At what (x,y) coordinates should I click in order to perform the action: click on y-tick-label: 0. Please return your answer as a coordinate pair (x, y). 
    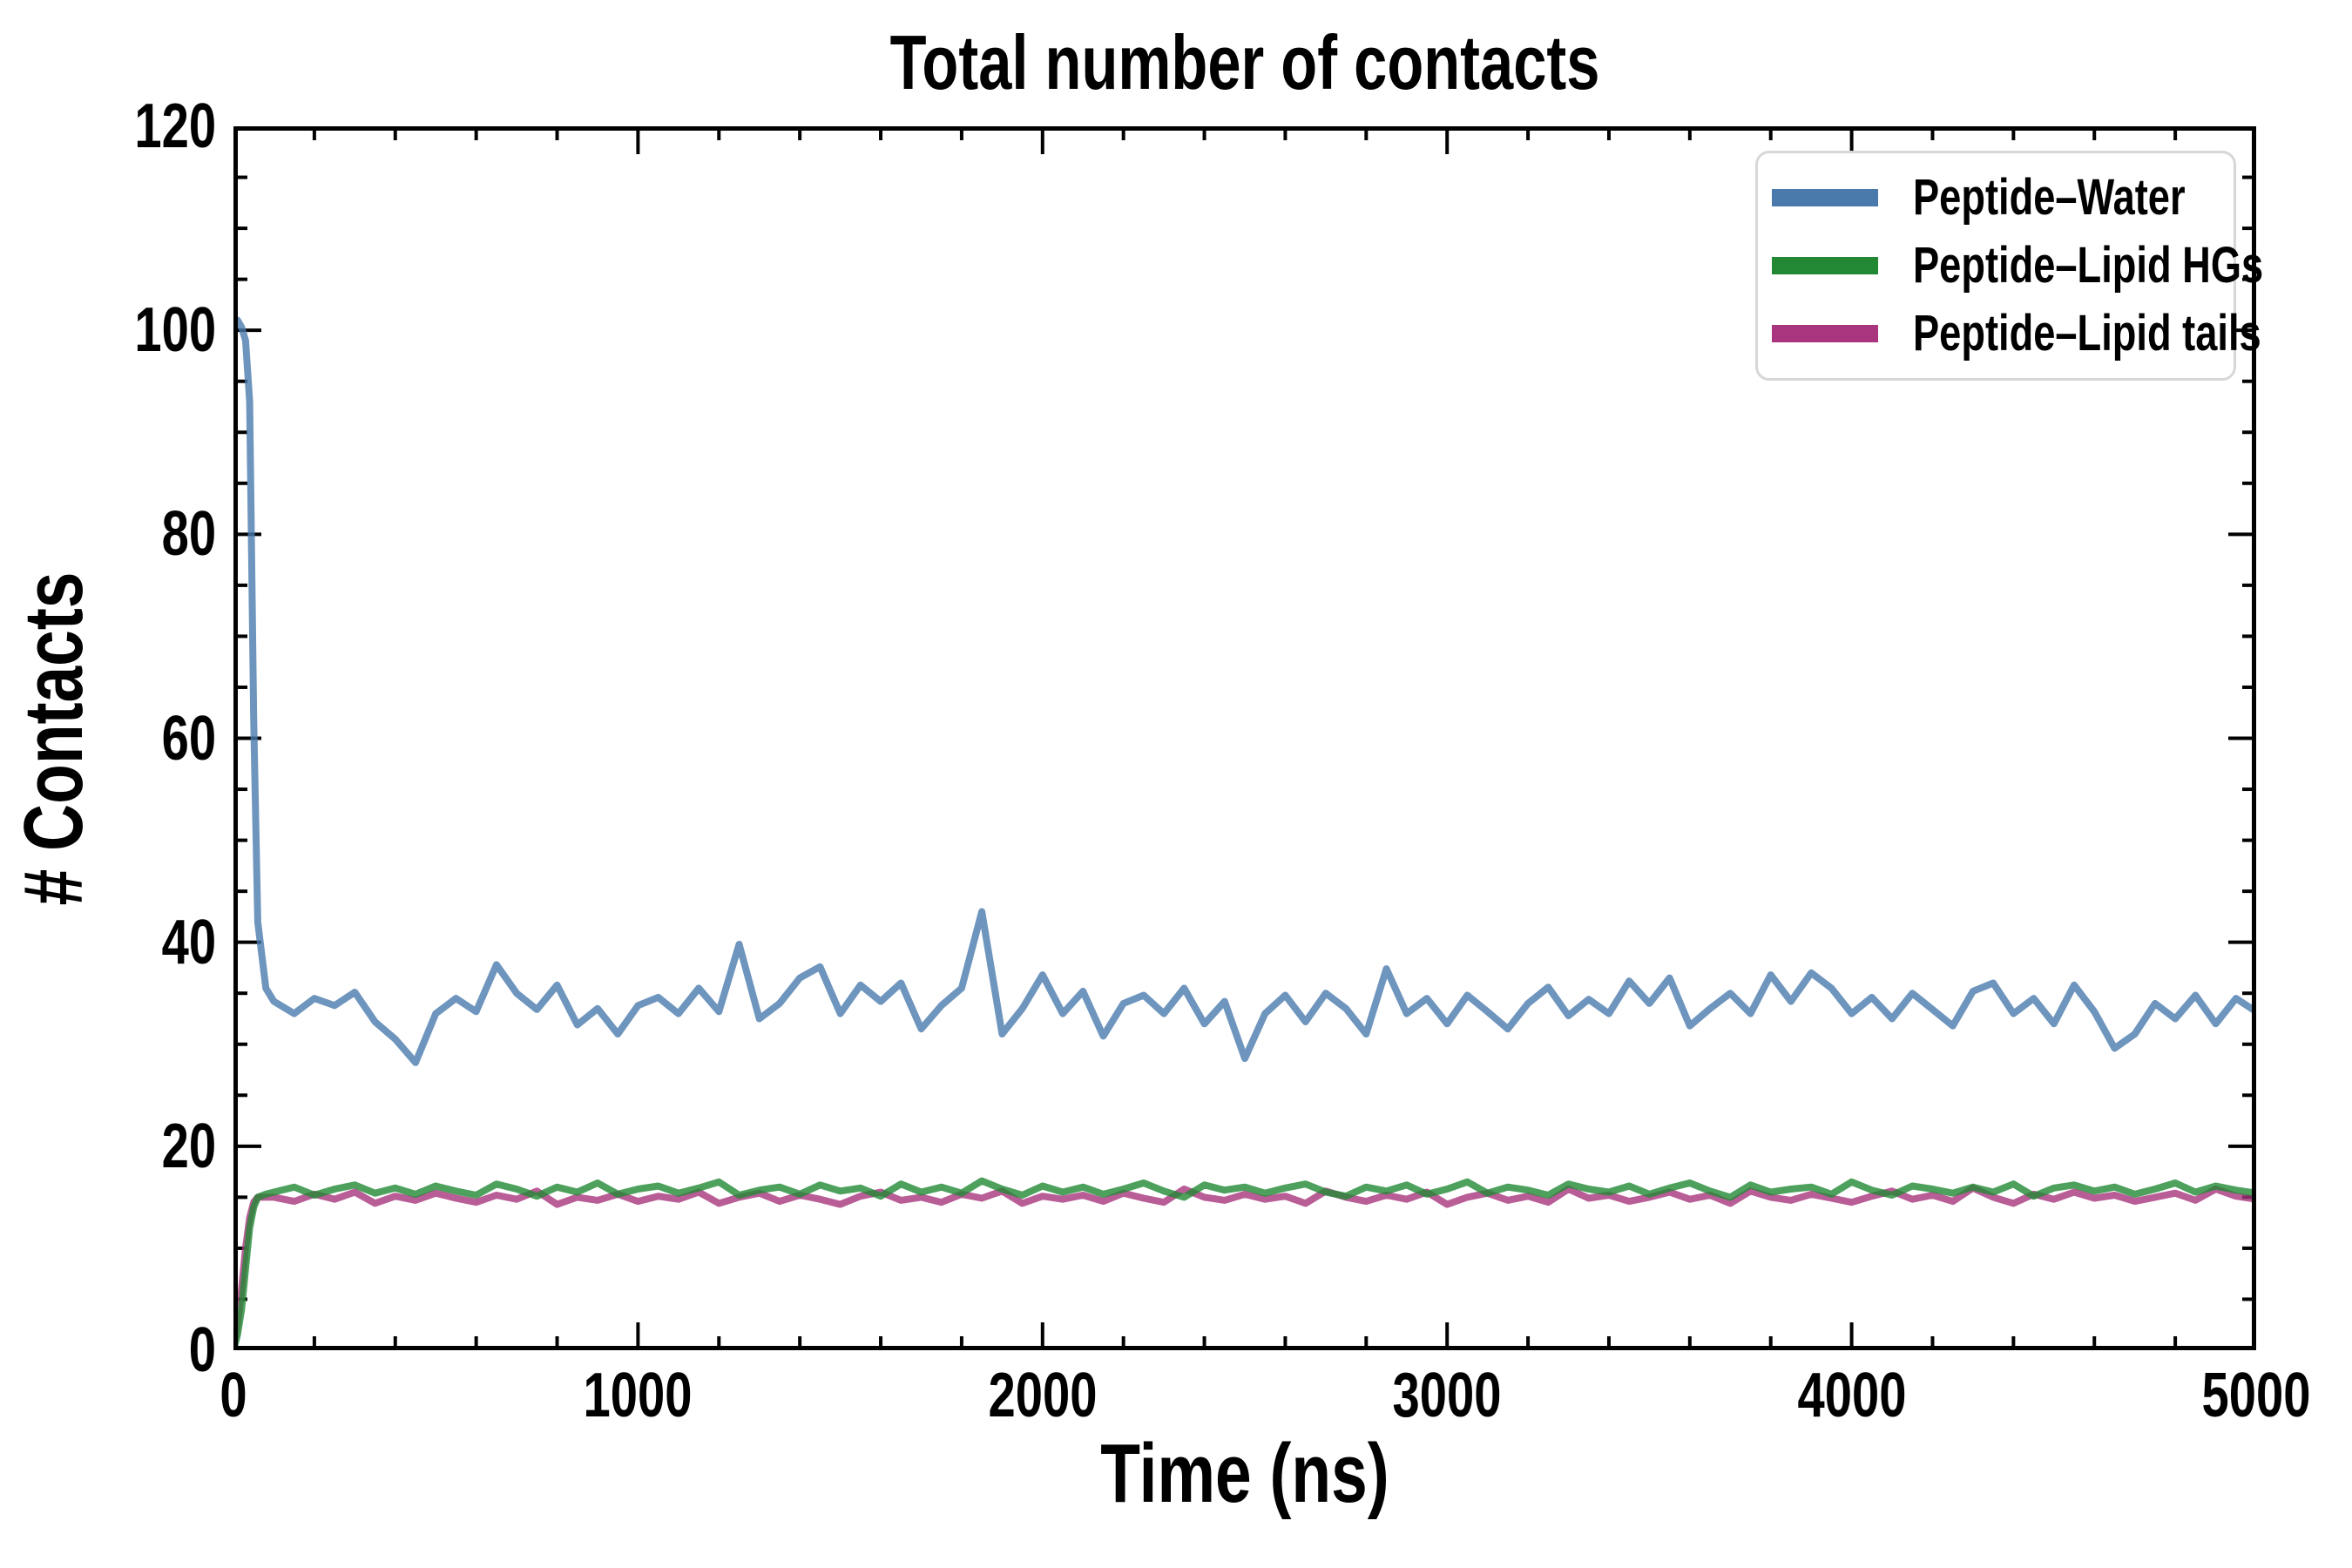
    Looking at the image, I should click on (202, 1350).